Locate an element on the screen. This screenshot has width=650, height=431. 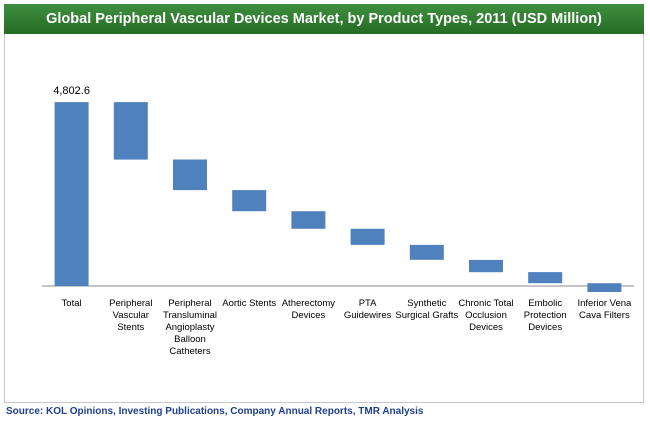
category-label-5: Atherectomy Devices is located at coordinates (308, 309).